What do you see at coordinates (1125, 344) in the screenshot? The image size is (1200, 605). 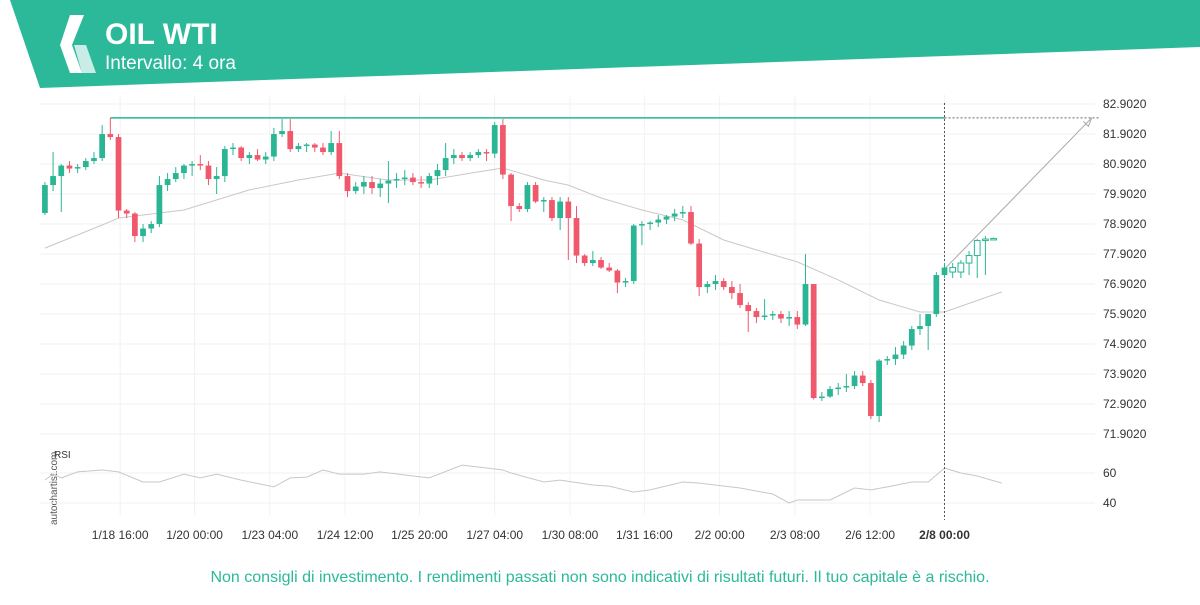 I see `y-tick-label: 74.9020` at bounding box center [1125, 344].